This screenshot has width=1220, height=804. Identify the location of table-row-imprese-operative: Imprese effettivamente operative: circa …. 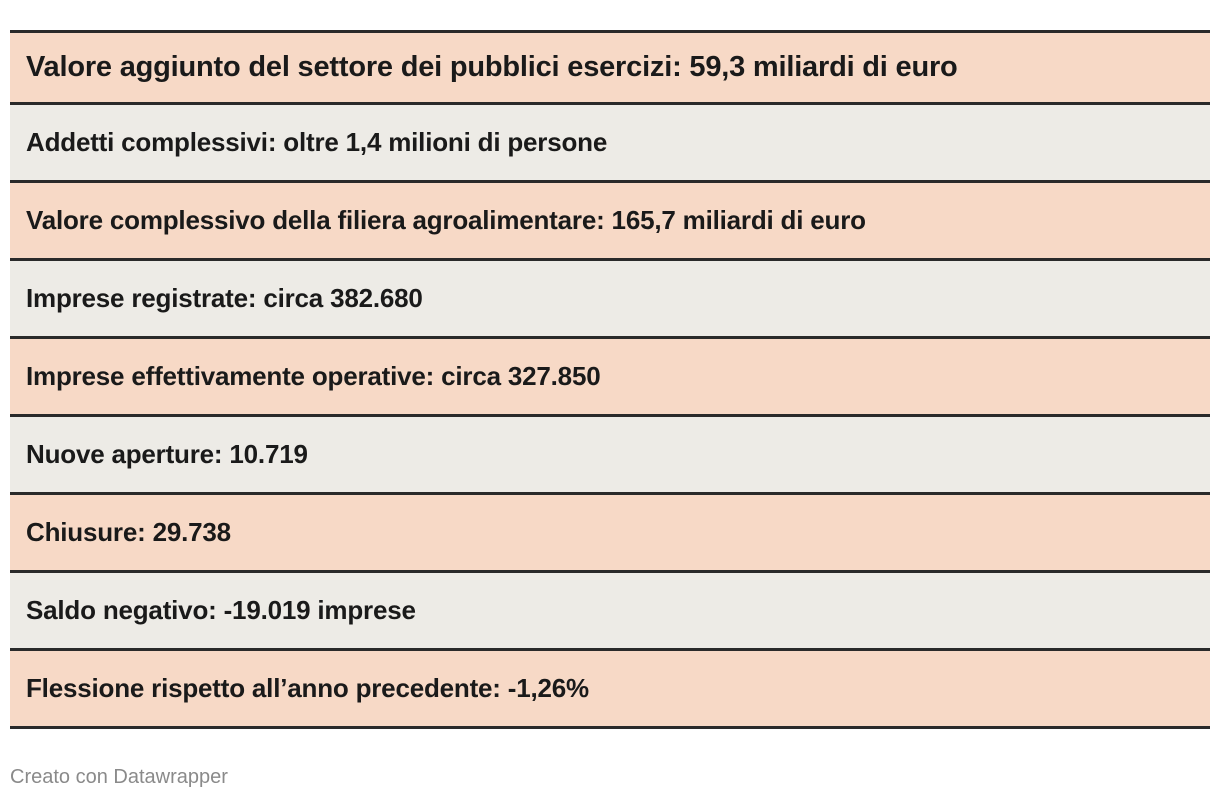
(610, 378).